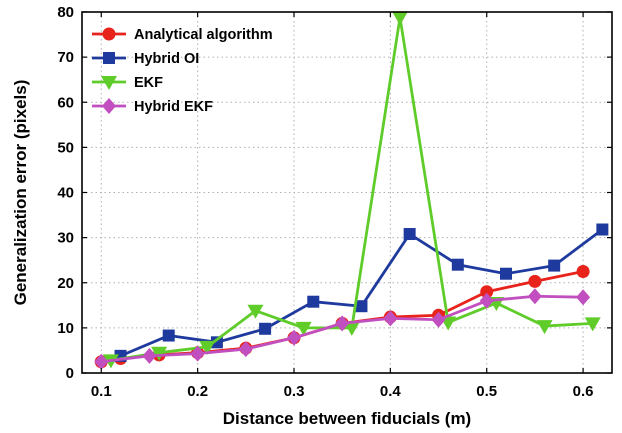 The width and height of the screenshot is (622, 433). What do you see at coordinates (197, 391) in the screenshot?
I see `x-tick-label: 0.2` at bounding box center [197, 391].